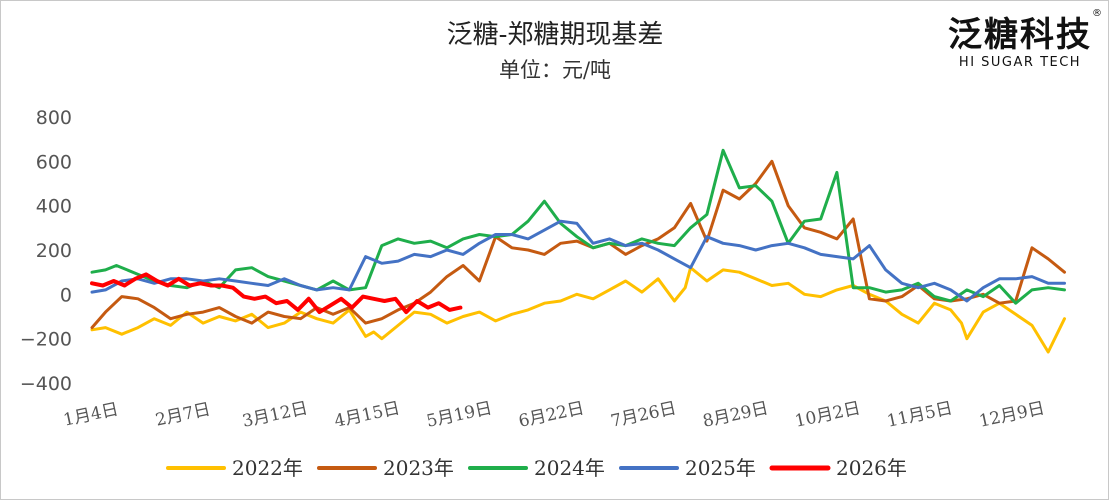 Image resolution: width=1109 pixels, height=500 pixels. What do you see at coordinates (46, 384) in the screenshot?
I see `y-tick-label: −400` at bounding box center [46, 384].